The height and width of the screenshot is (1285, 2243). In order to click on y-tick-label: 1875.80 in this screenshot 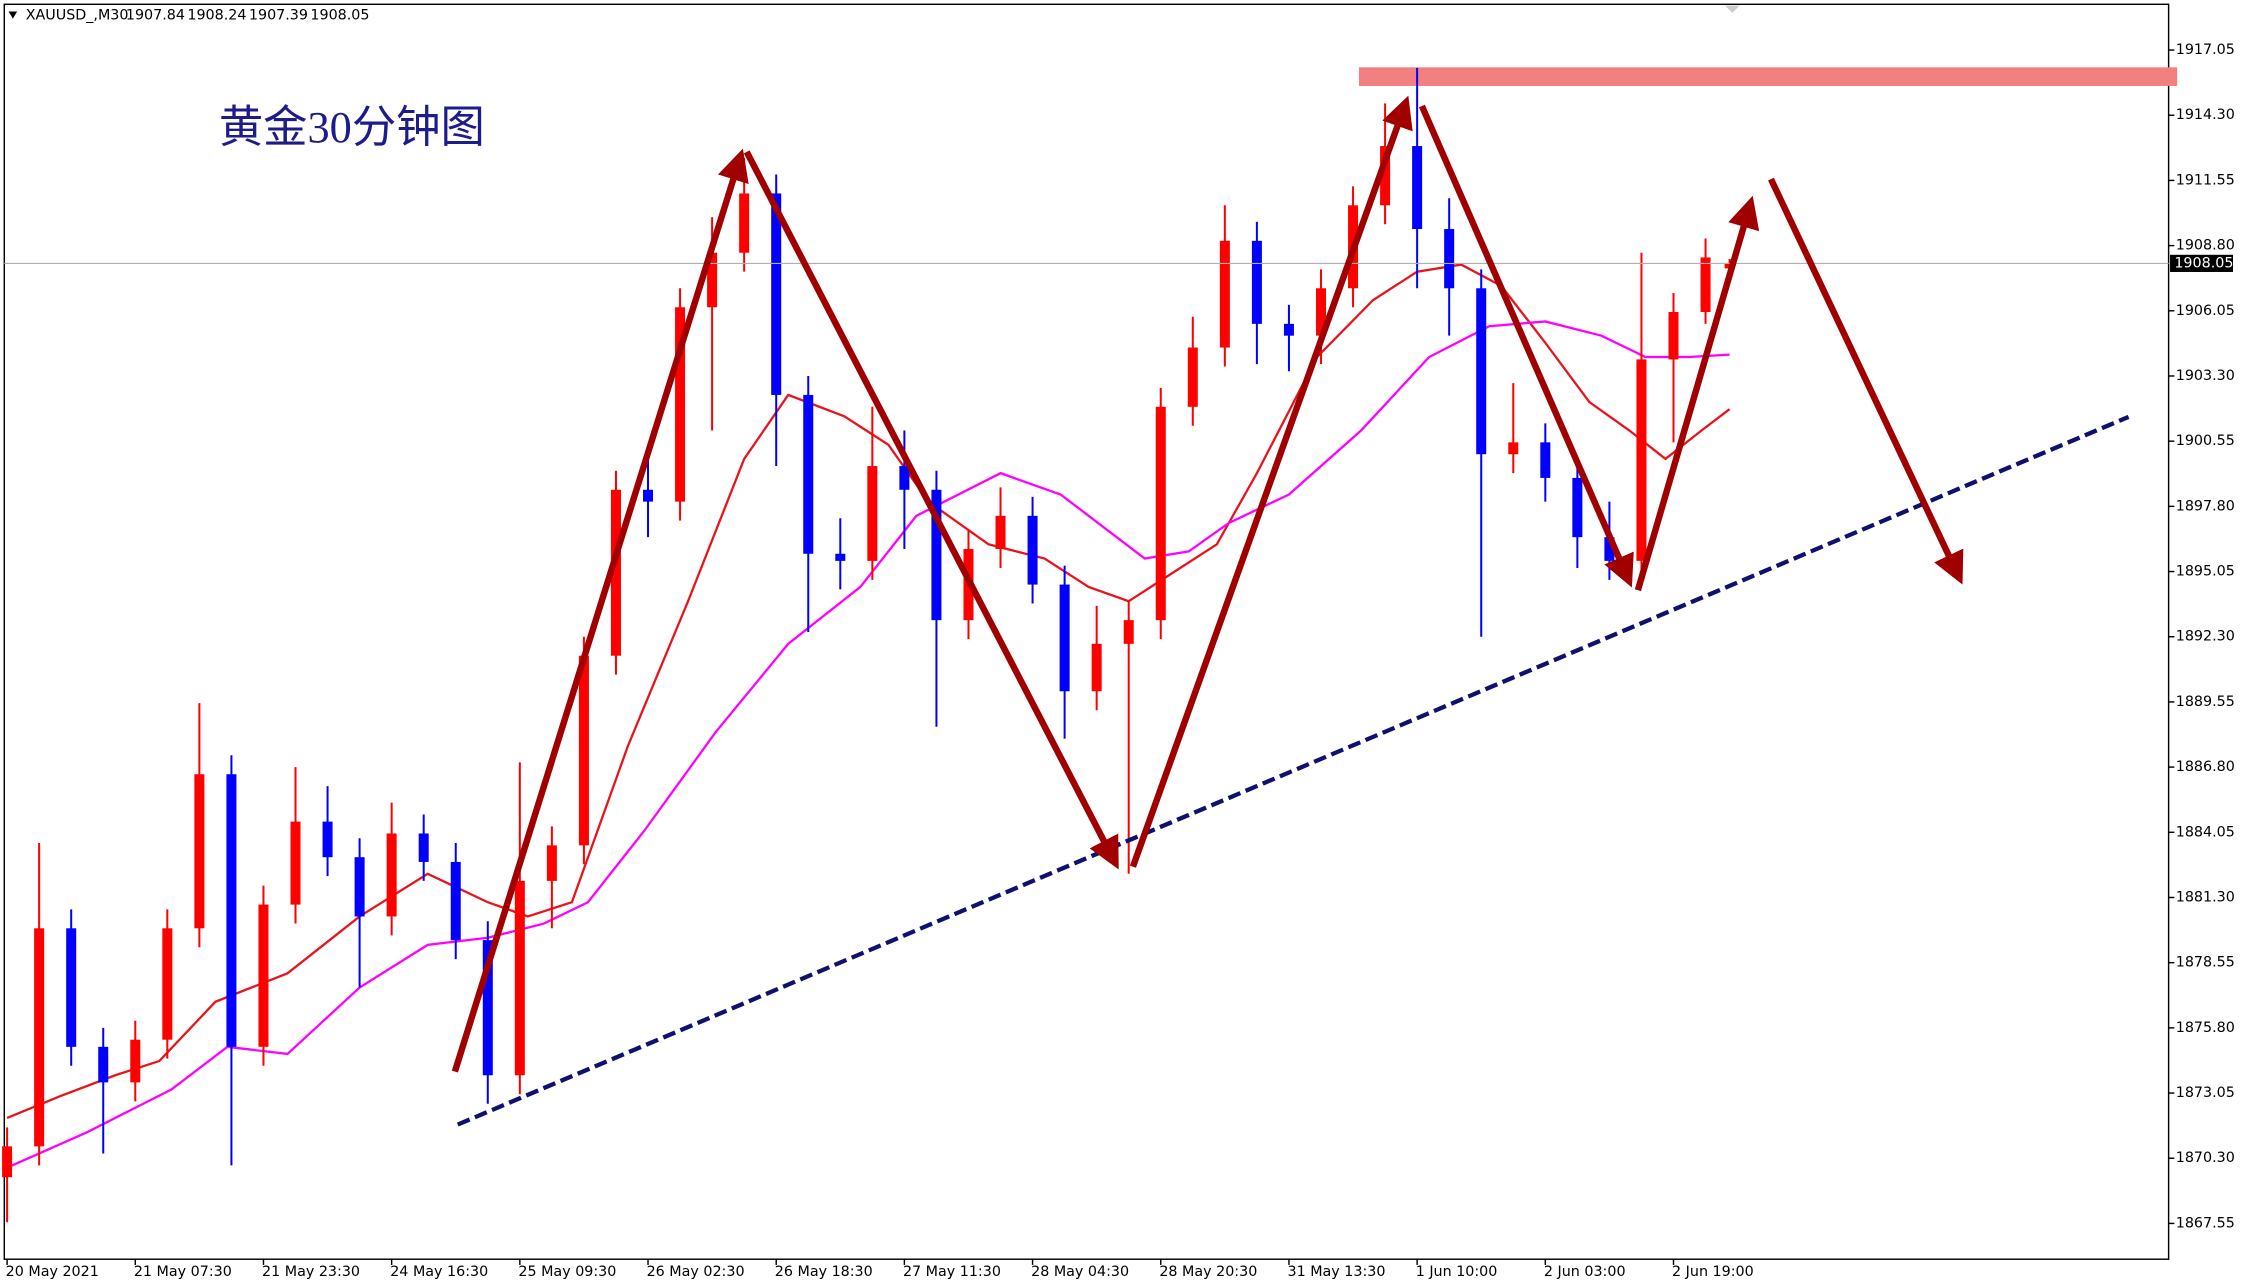, I will do `click(2205, 1028)`.